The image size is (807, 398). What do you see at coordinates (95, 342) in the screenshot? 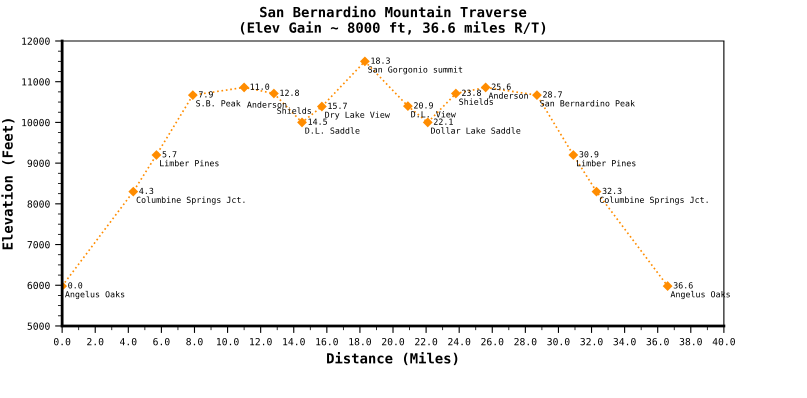
I see `x-tick-label: 2.0` at bounding box center [95, 342].